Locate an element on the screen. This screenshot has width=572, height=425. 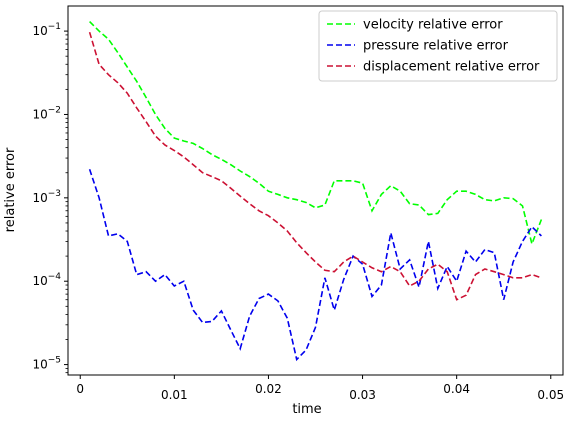
y-tick-label: 10⁻⁴ is located at coordinates (46, 280).